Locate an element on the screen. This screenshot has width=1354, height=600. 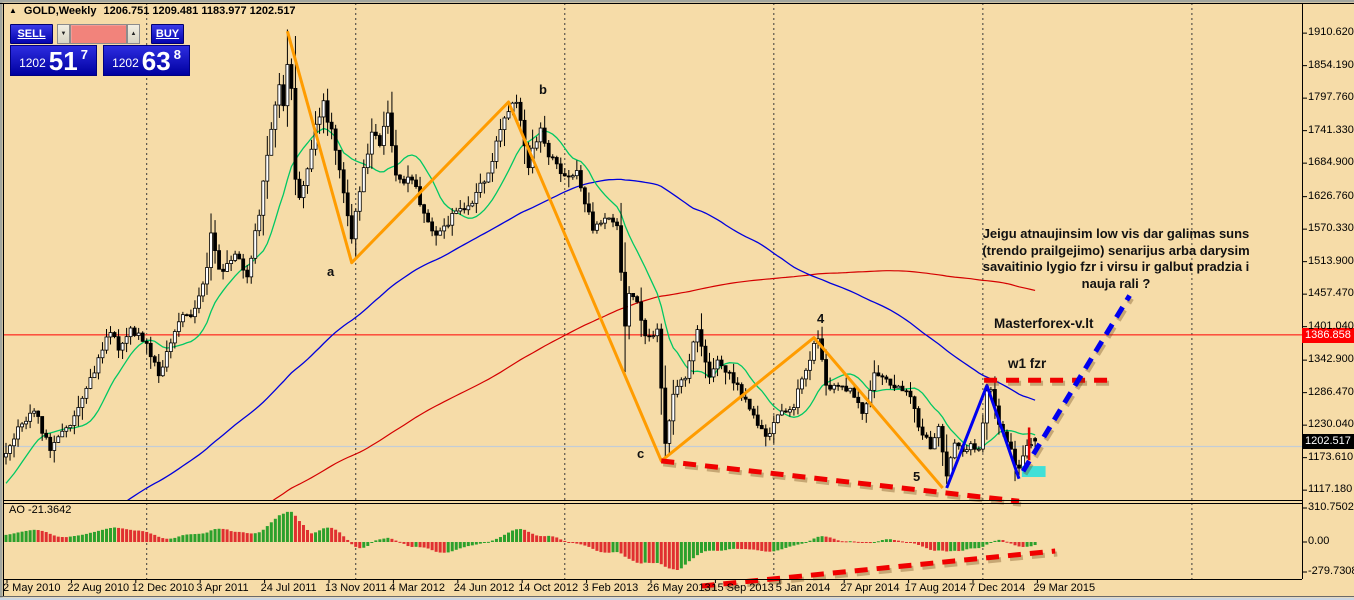
price-tick-label: 1401.040 is located at coordinates (1331, 325).